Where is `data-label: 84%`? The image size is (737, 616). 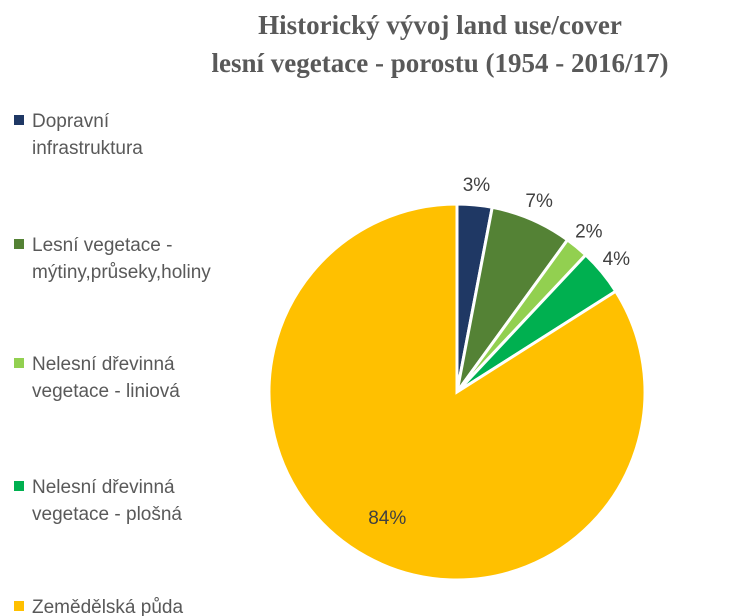
data-label: 84% is located at coordinates (387, 518).